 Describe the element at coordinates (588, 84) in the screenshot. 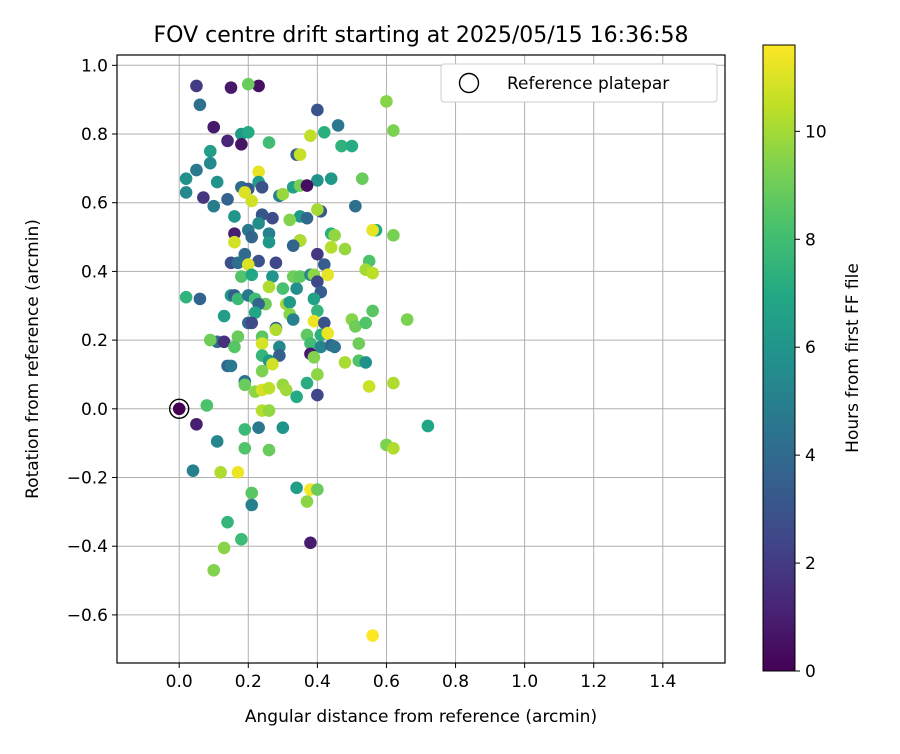

I see `legend-label: Reference platepar` at that location.